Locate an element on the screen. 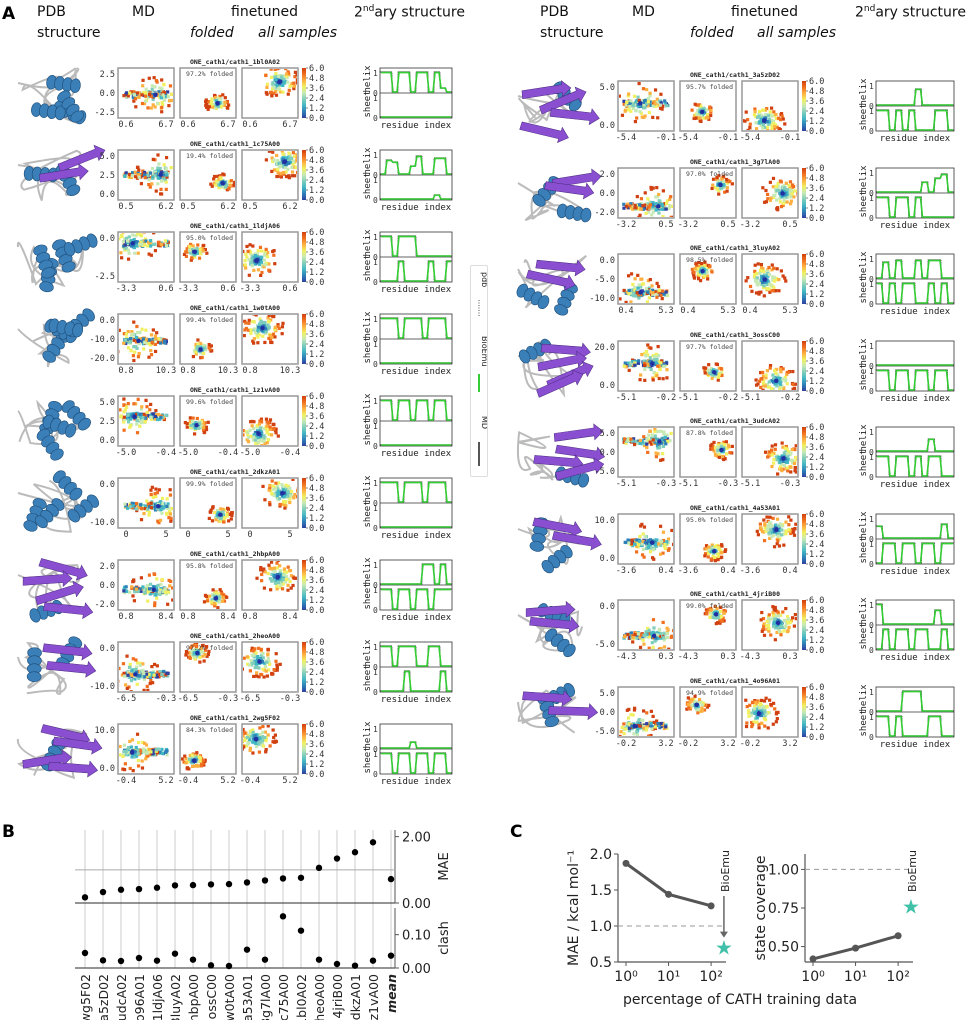 This screenshot has width=967, height=1020. bioemu-star: ★ is located at coordinates (724, 948).